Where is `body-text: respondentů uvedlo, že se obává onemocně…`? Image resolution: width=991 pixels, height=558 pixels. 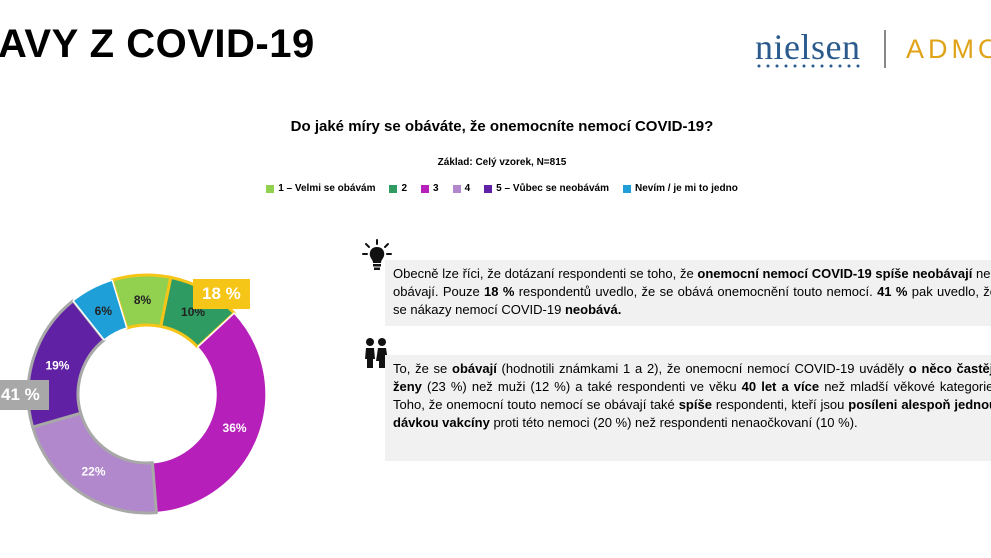
body-text: respondentů uvedlo, že se obává onemocně… is located at coordinates (696, 291).